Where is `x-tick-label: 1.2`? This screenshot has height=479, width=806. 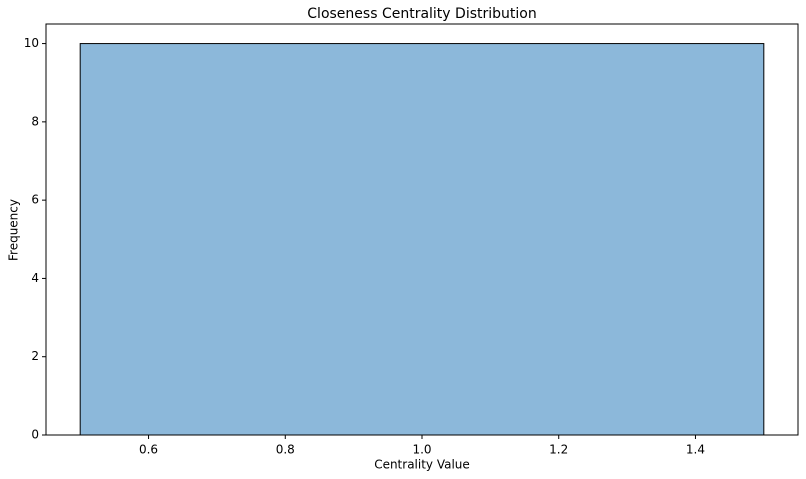 x-tick-label: 1.2 is located at coordinates (558, 450).